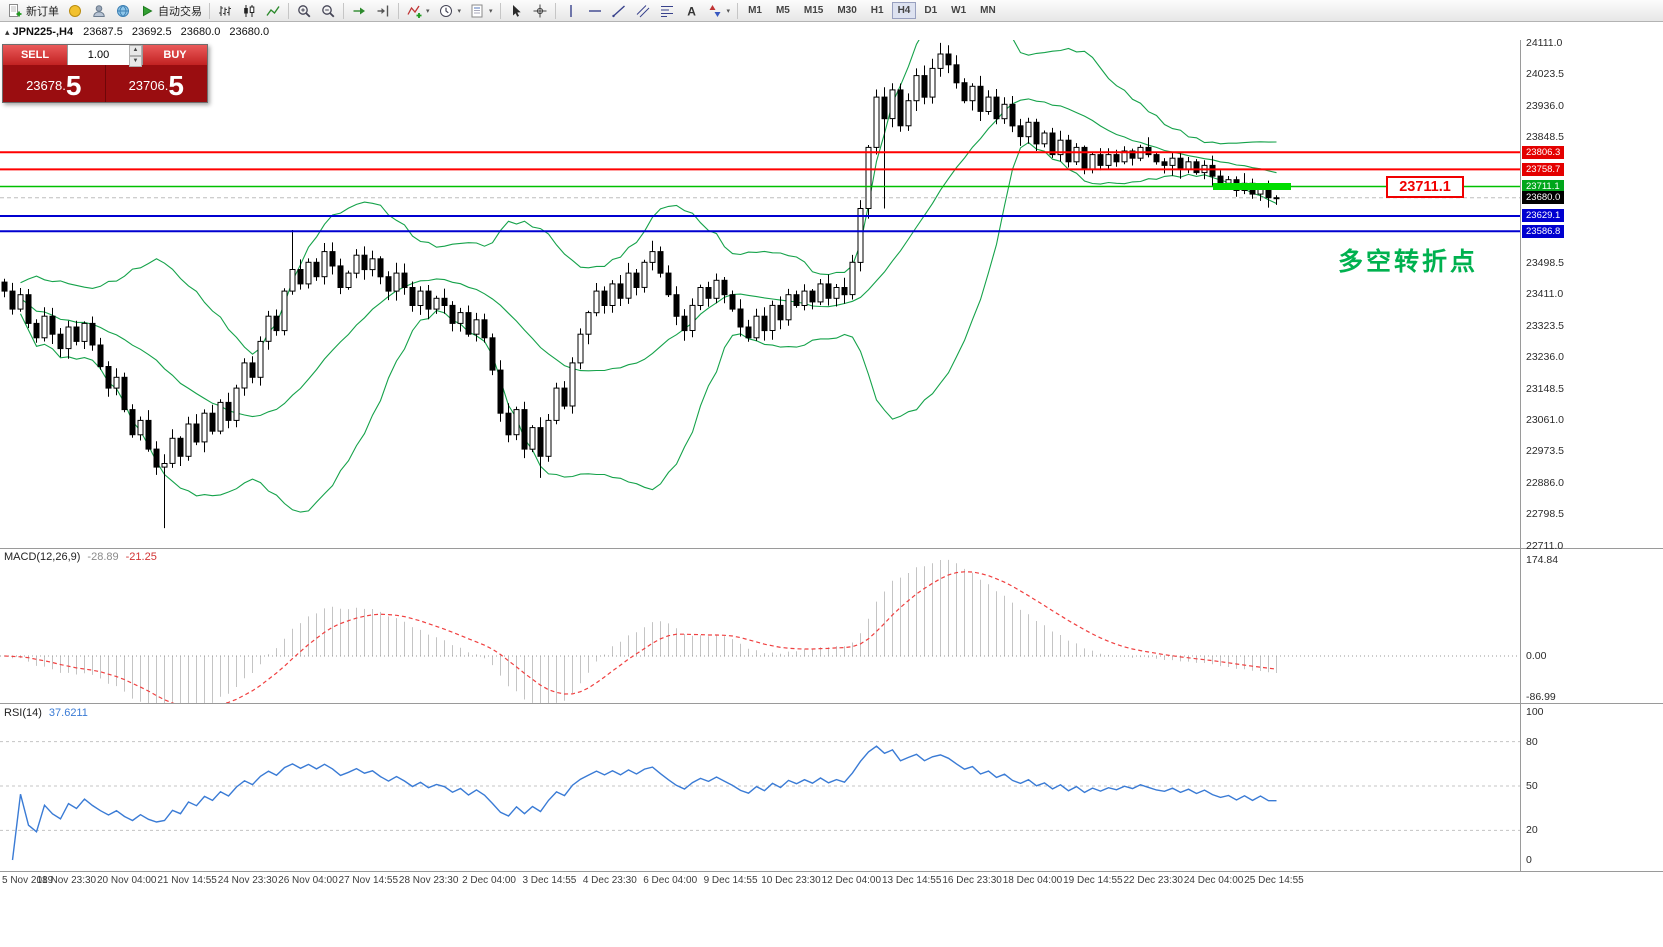 This screenshot has height=947, width=1663. Describe the element at coordinates (1425, 187) in the screenshot. I see `price-callout: 23711.1` at that location.